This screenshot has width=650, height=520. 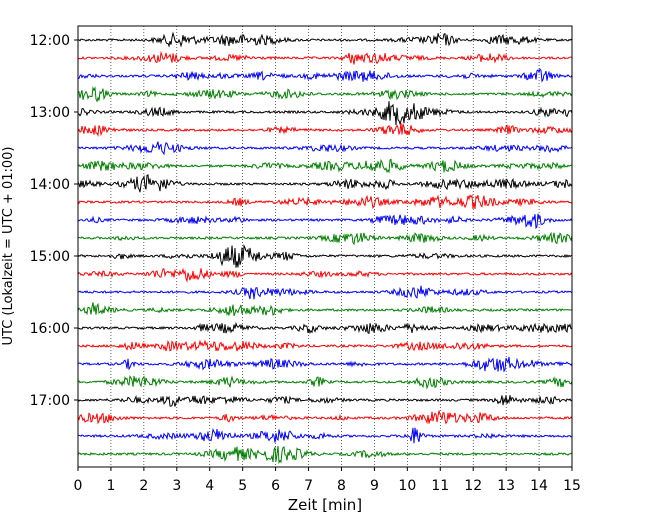 What do you see at coordinates (327, 480) in the screenshot?
I see `x-axis-ticks: 0 1 2 3 4 5 6 7 8 9 10 11 12 13 14 15` at bounding box center [327, 480].